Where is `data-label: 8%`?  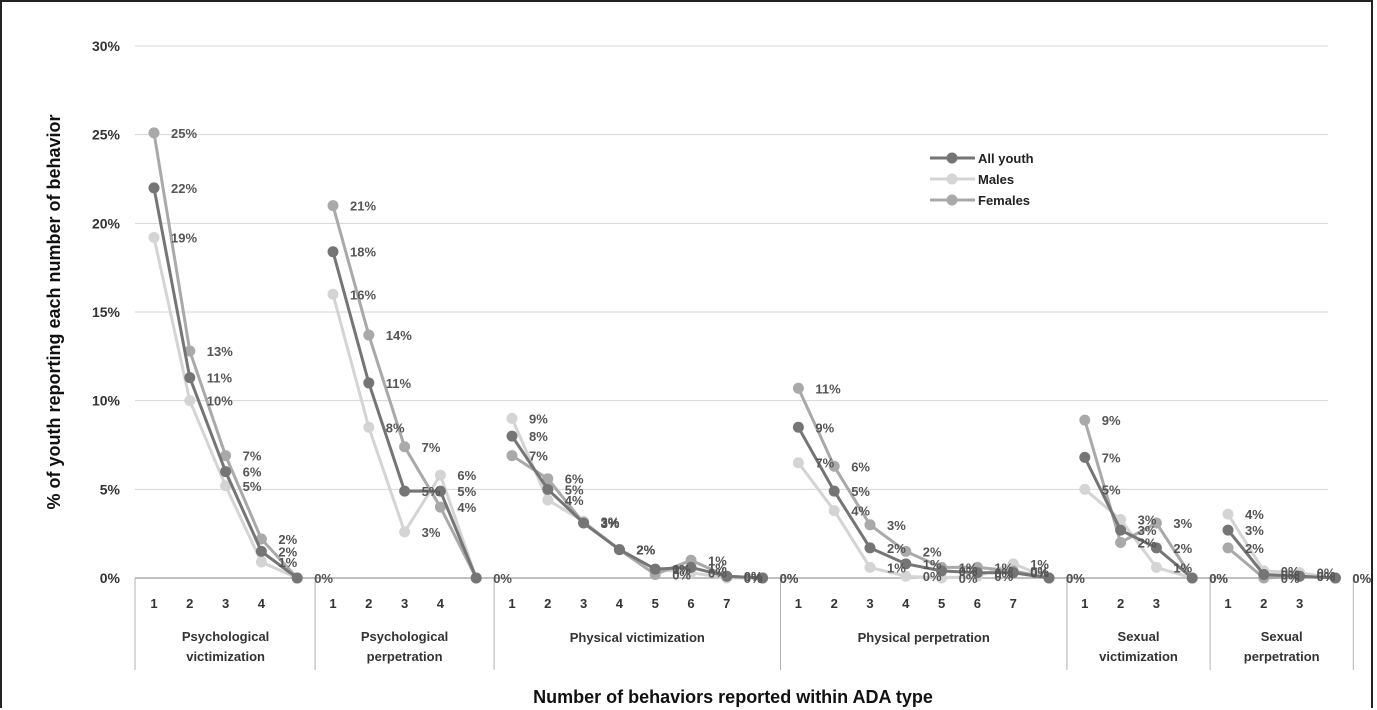 data-label: 8% is located at coordinates (395, 427).